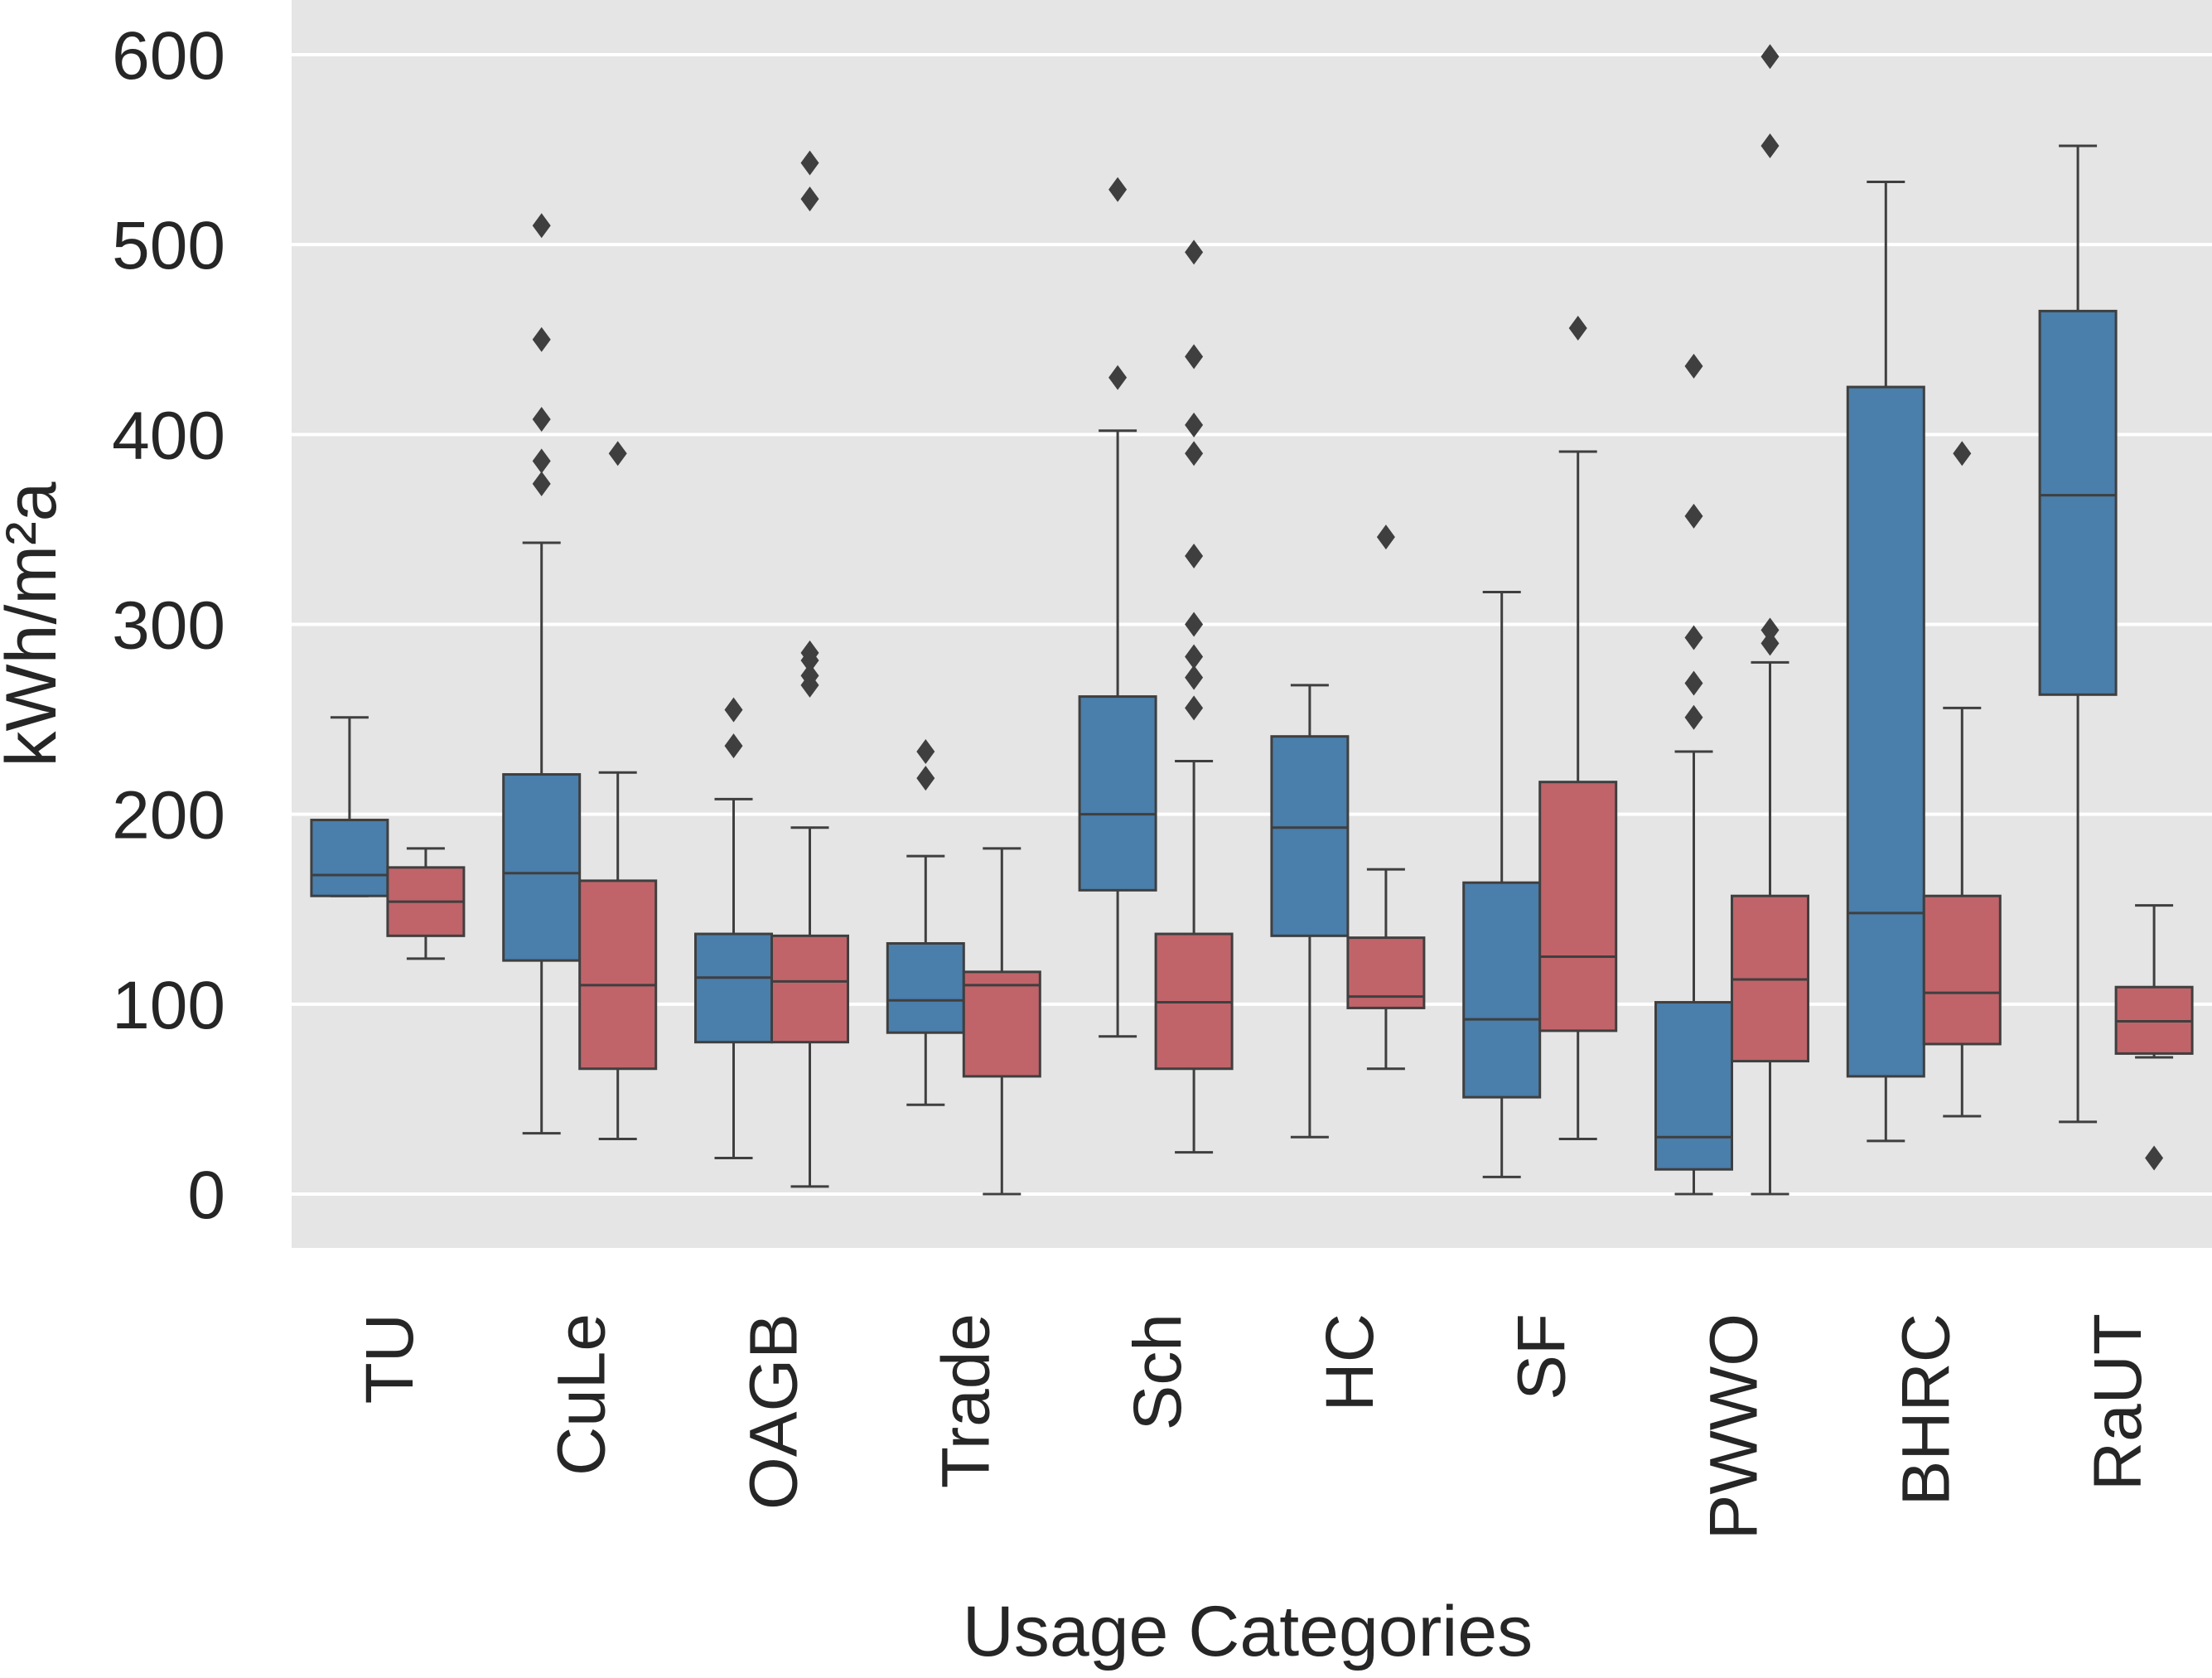 This screenshot has height=1678, width=2212. I want to click on y-tick-label: 400, so click(168, 435).